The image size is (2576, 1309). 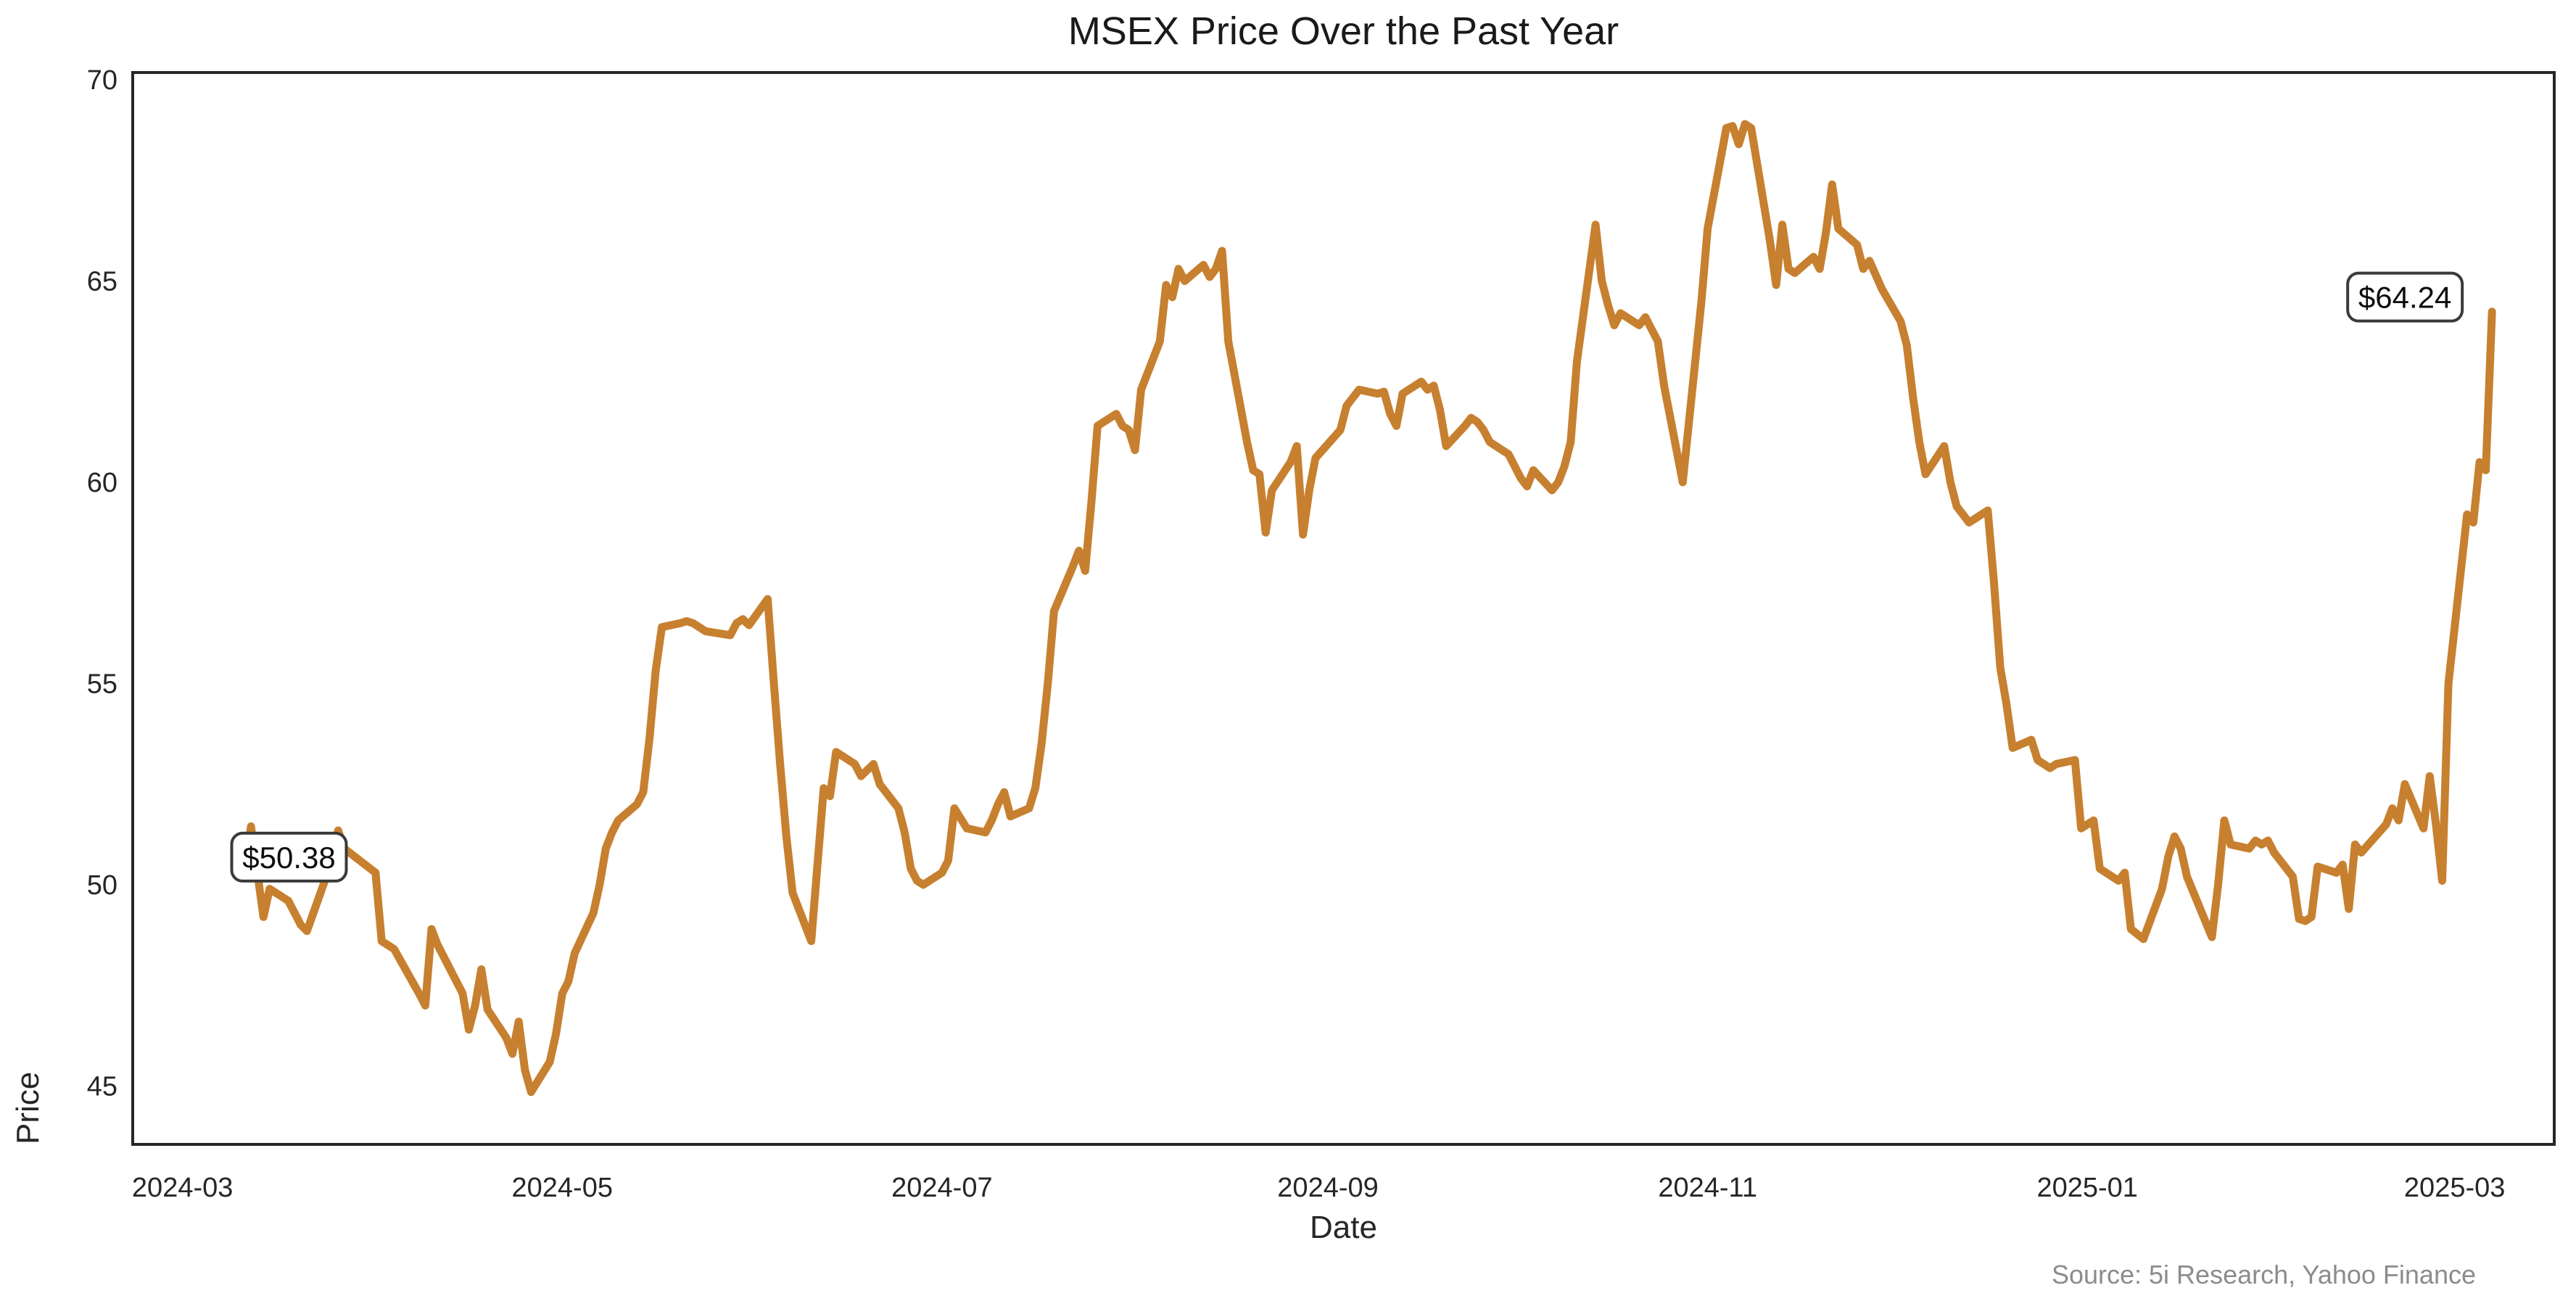 I want to click on x-tick-label: 2024-09, so click(x=1327, y=1188).